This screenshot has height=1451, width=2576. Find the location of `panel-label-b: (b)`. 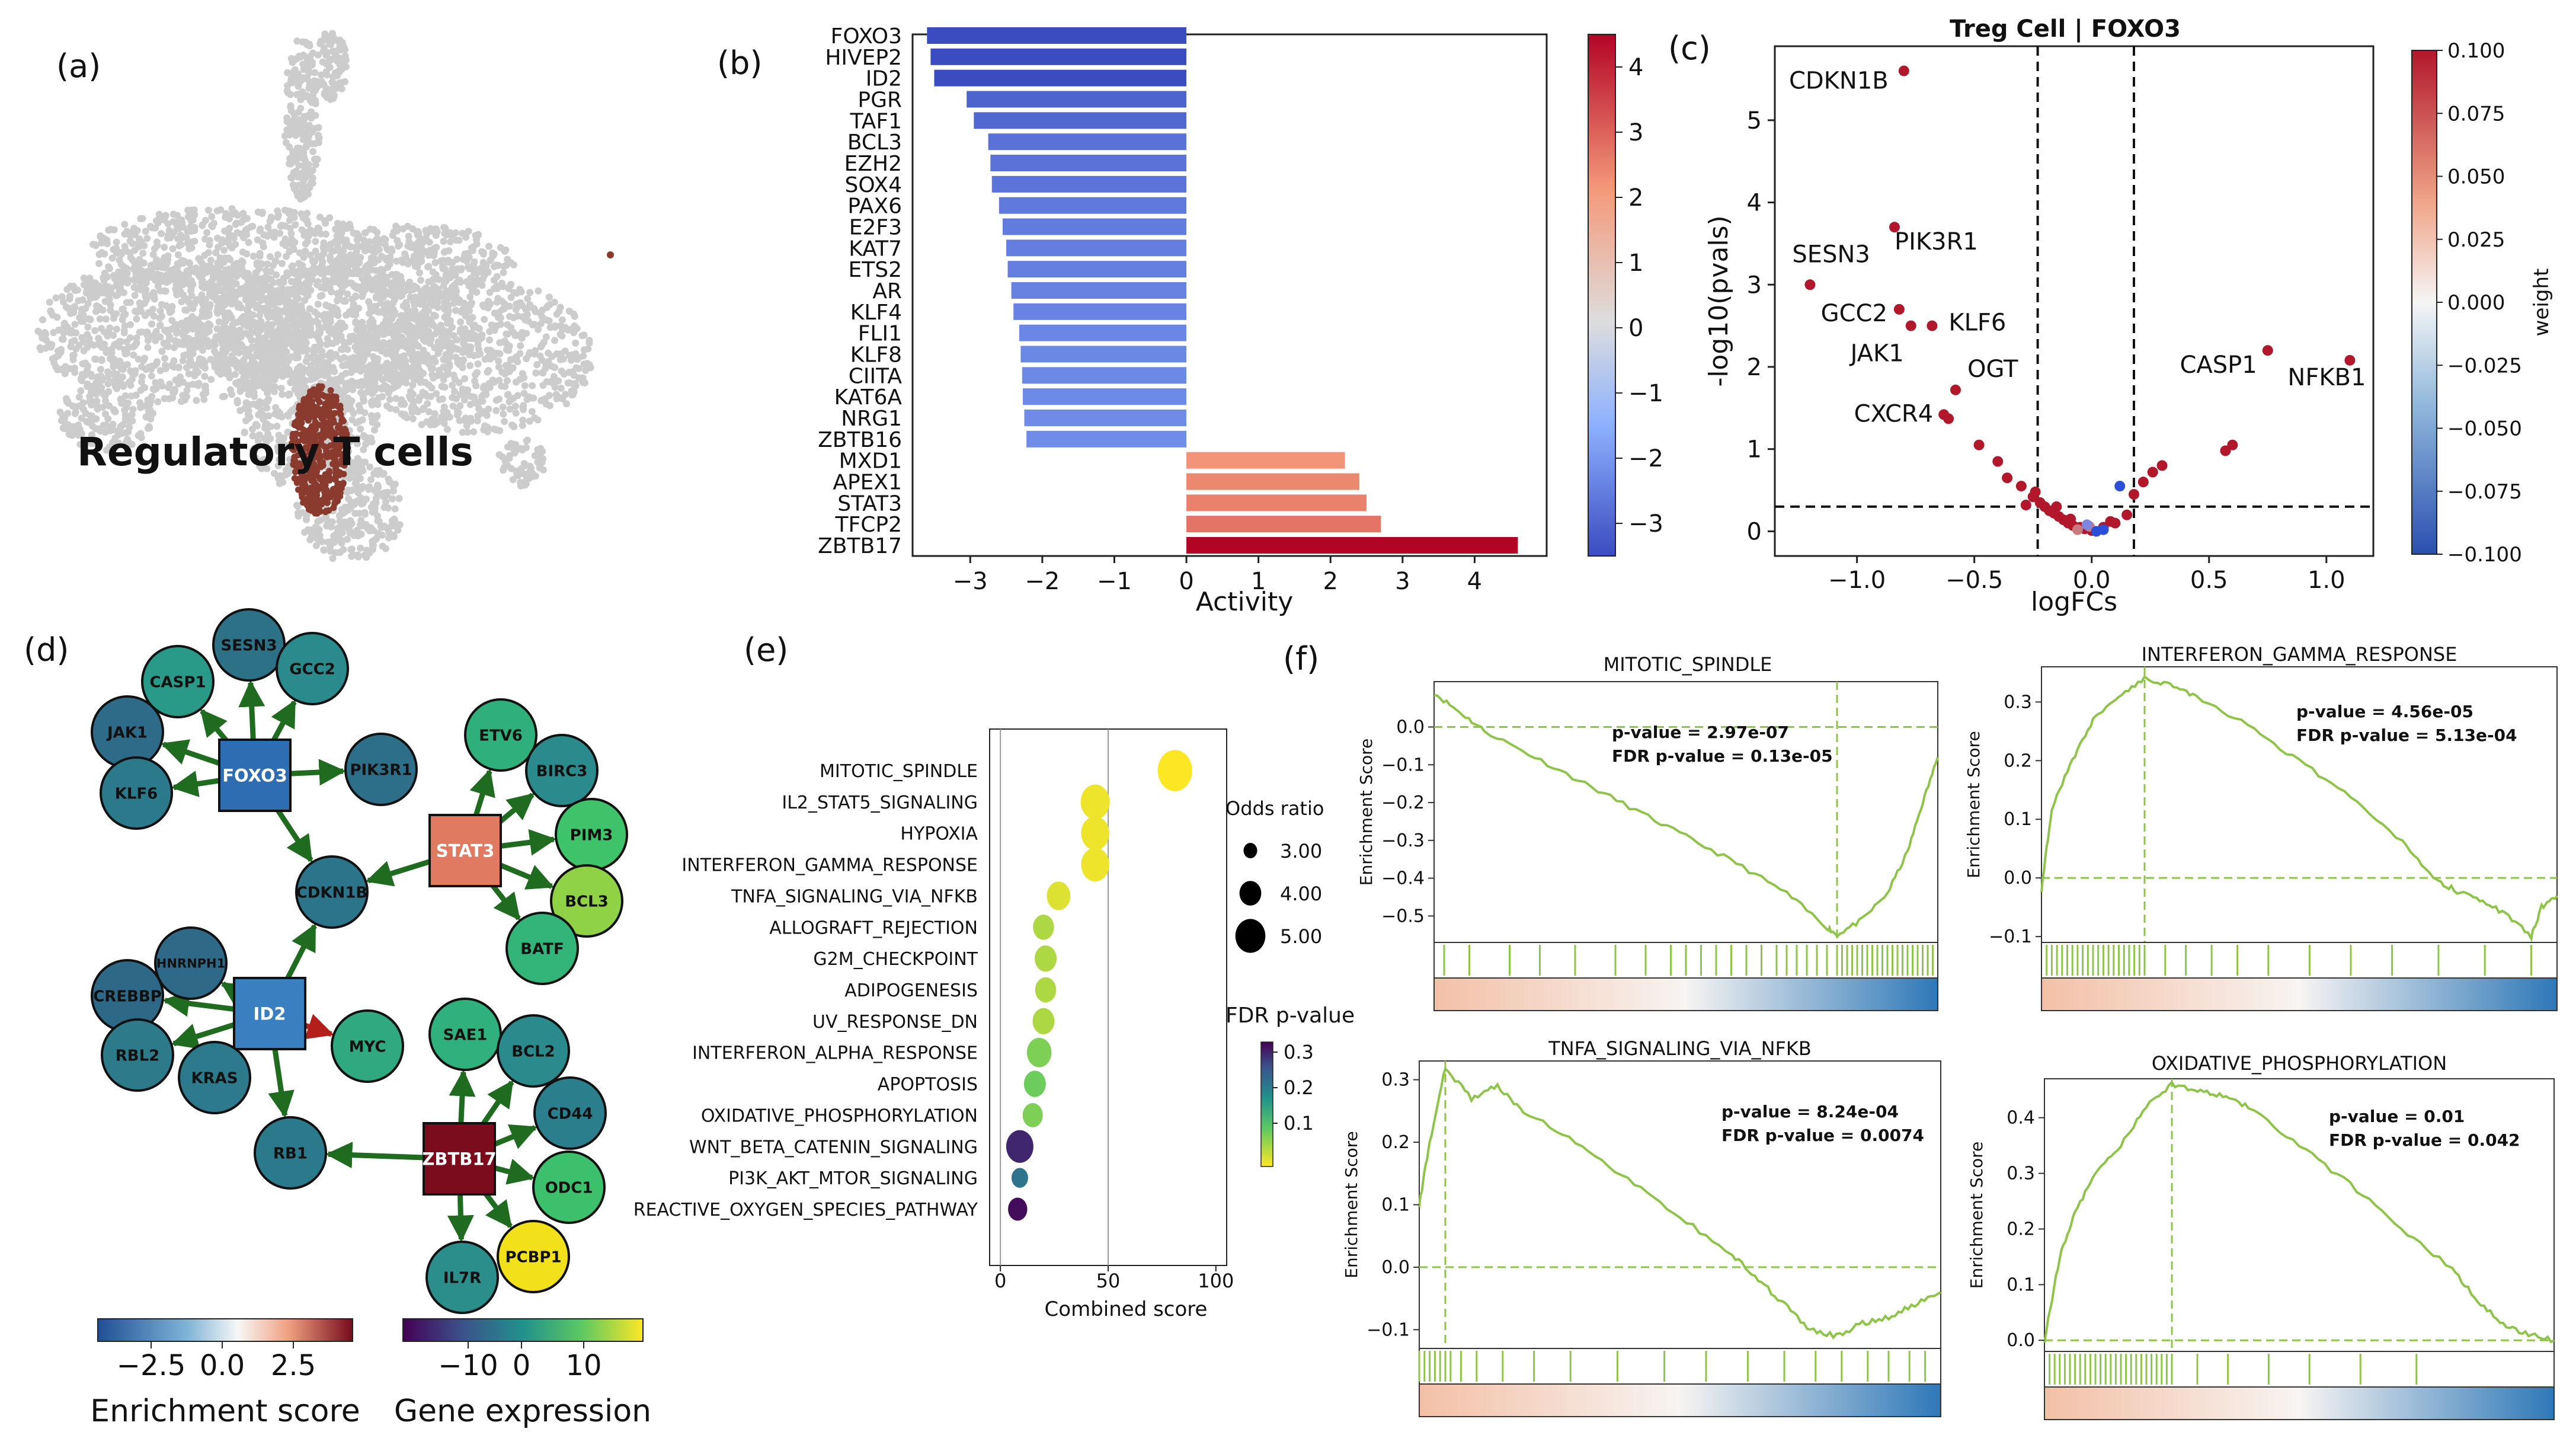

panel-label-b: (b) is located at coordinates (739, 63).